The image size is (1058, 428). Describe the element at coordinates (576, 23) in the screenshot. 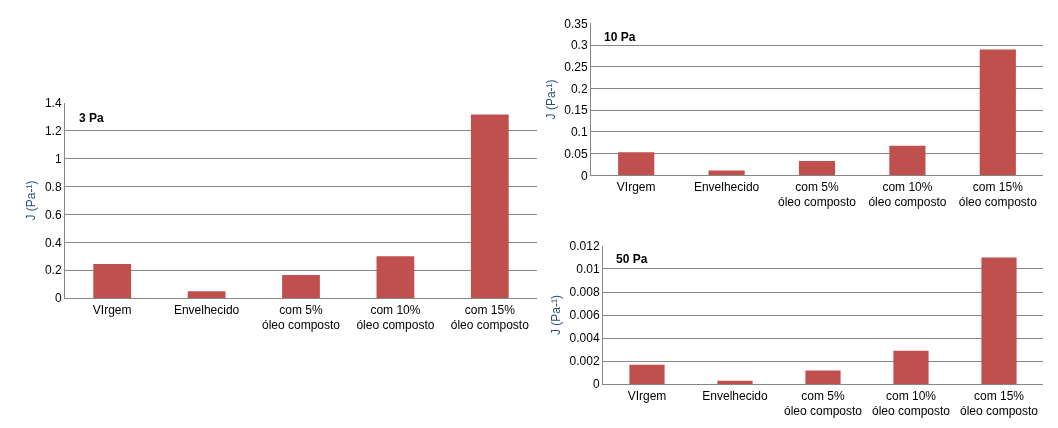

I see `y-tick-label: 0.35` at that location.